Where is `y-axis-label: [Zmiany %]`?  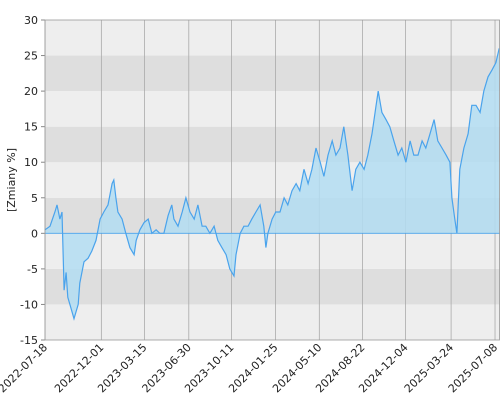 y-axis-label: [Zmiany %] is located at coordinates (11, 180).